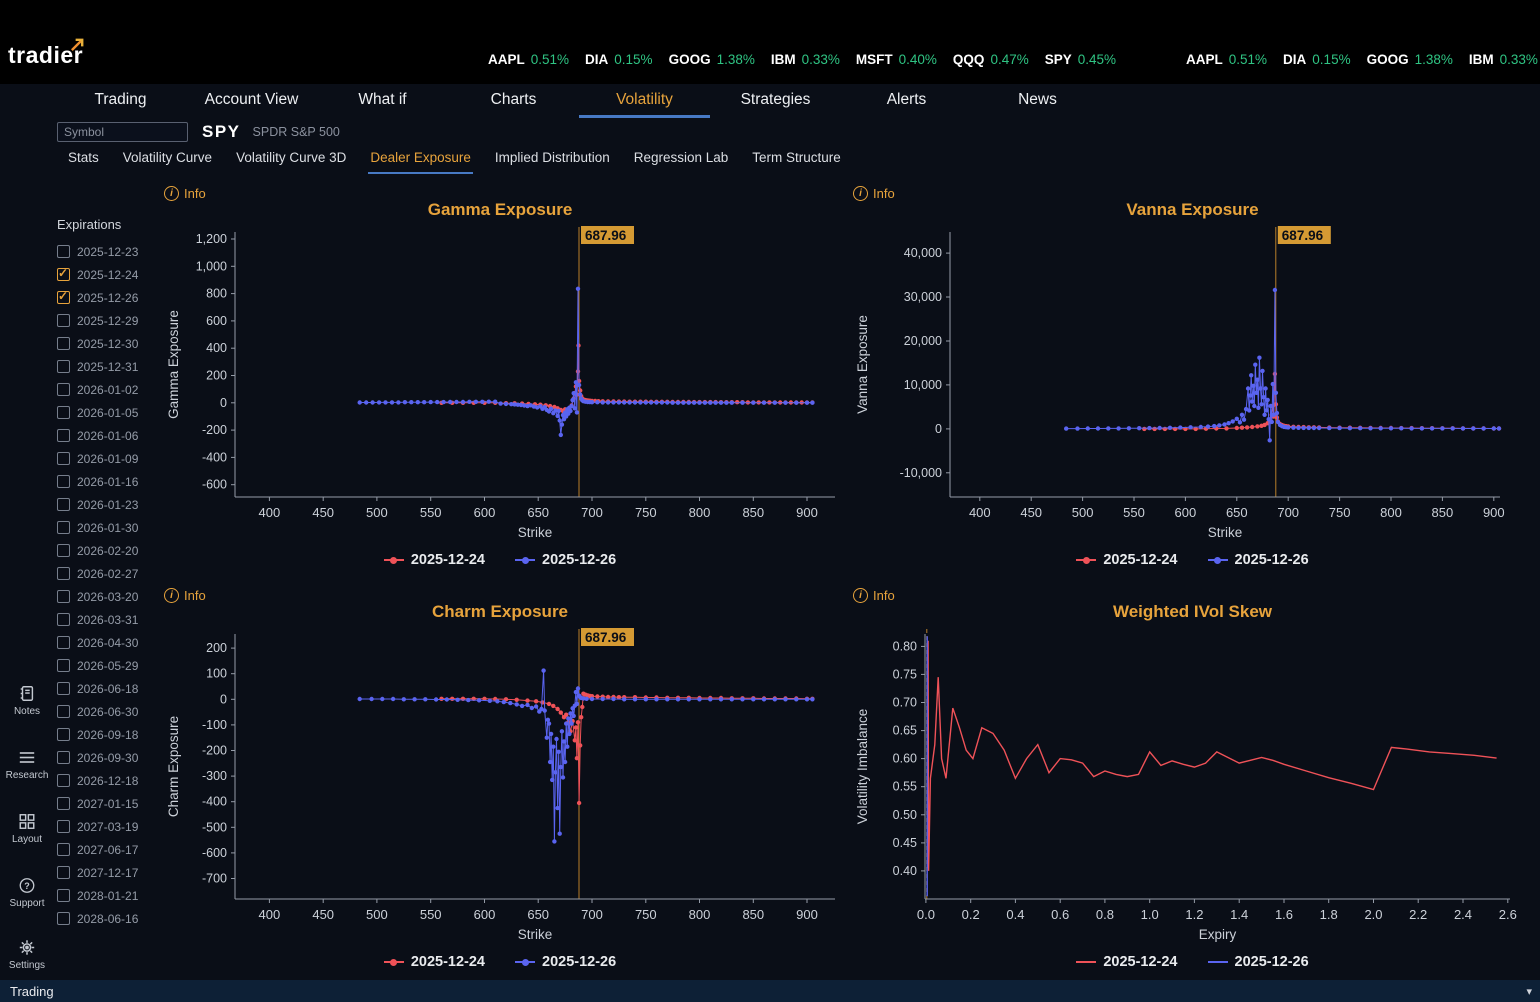 Image resolution: width=1540 pixels, height=1002 pixels. I want to click on expiration-item-2026-03-31: 2026-03-31, so click(109, 619).